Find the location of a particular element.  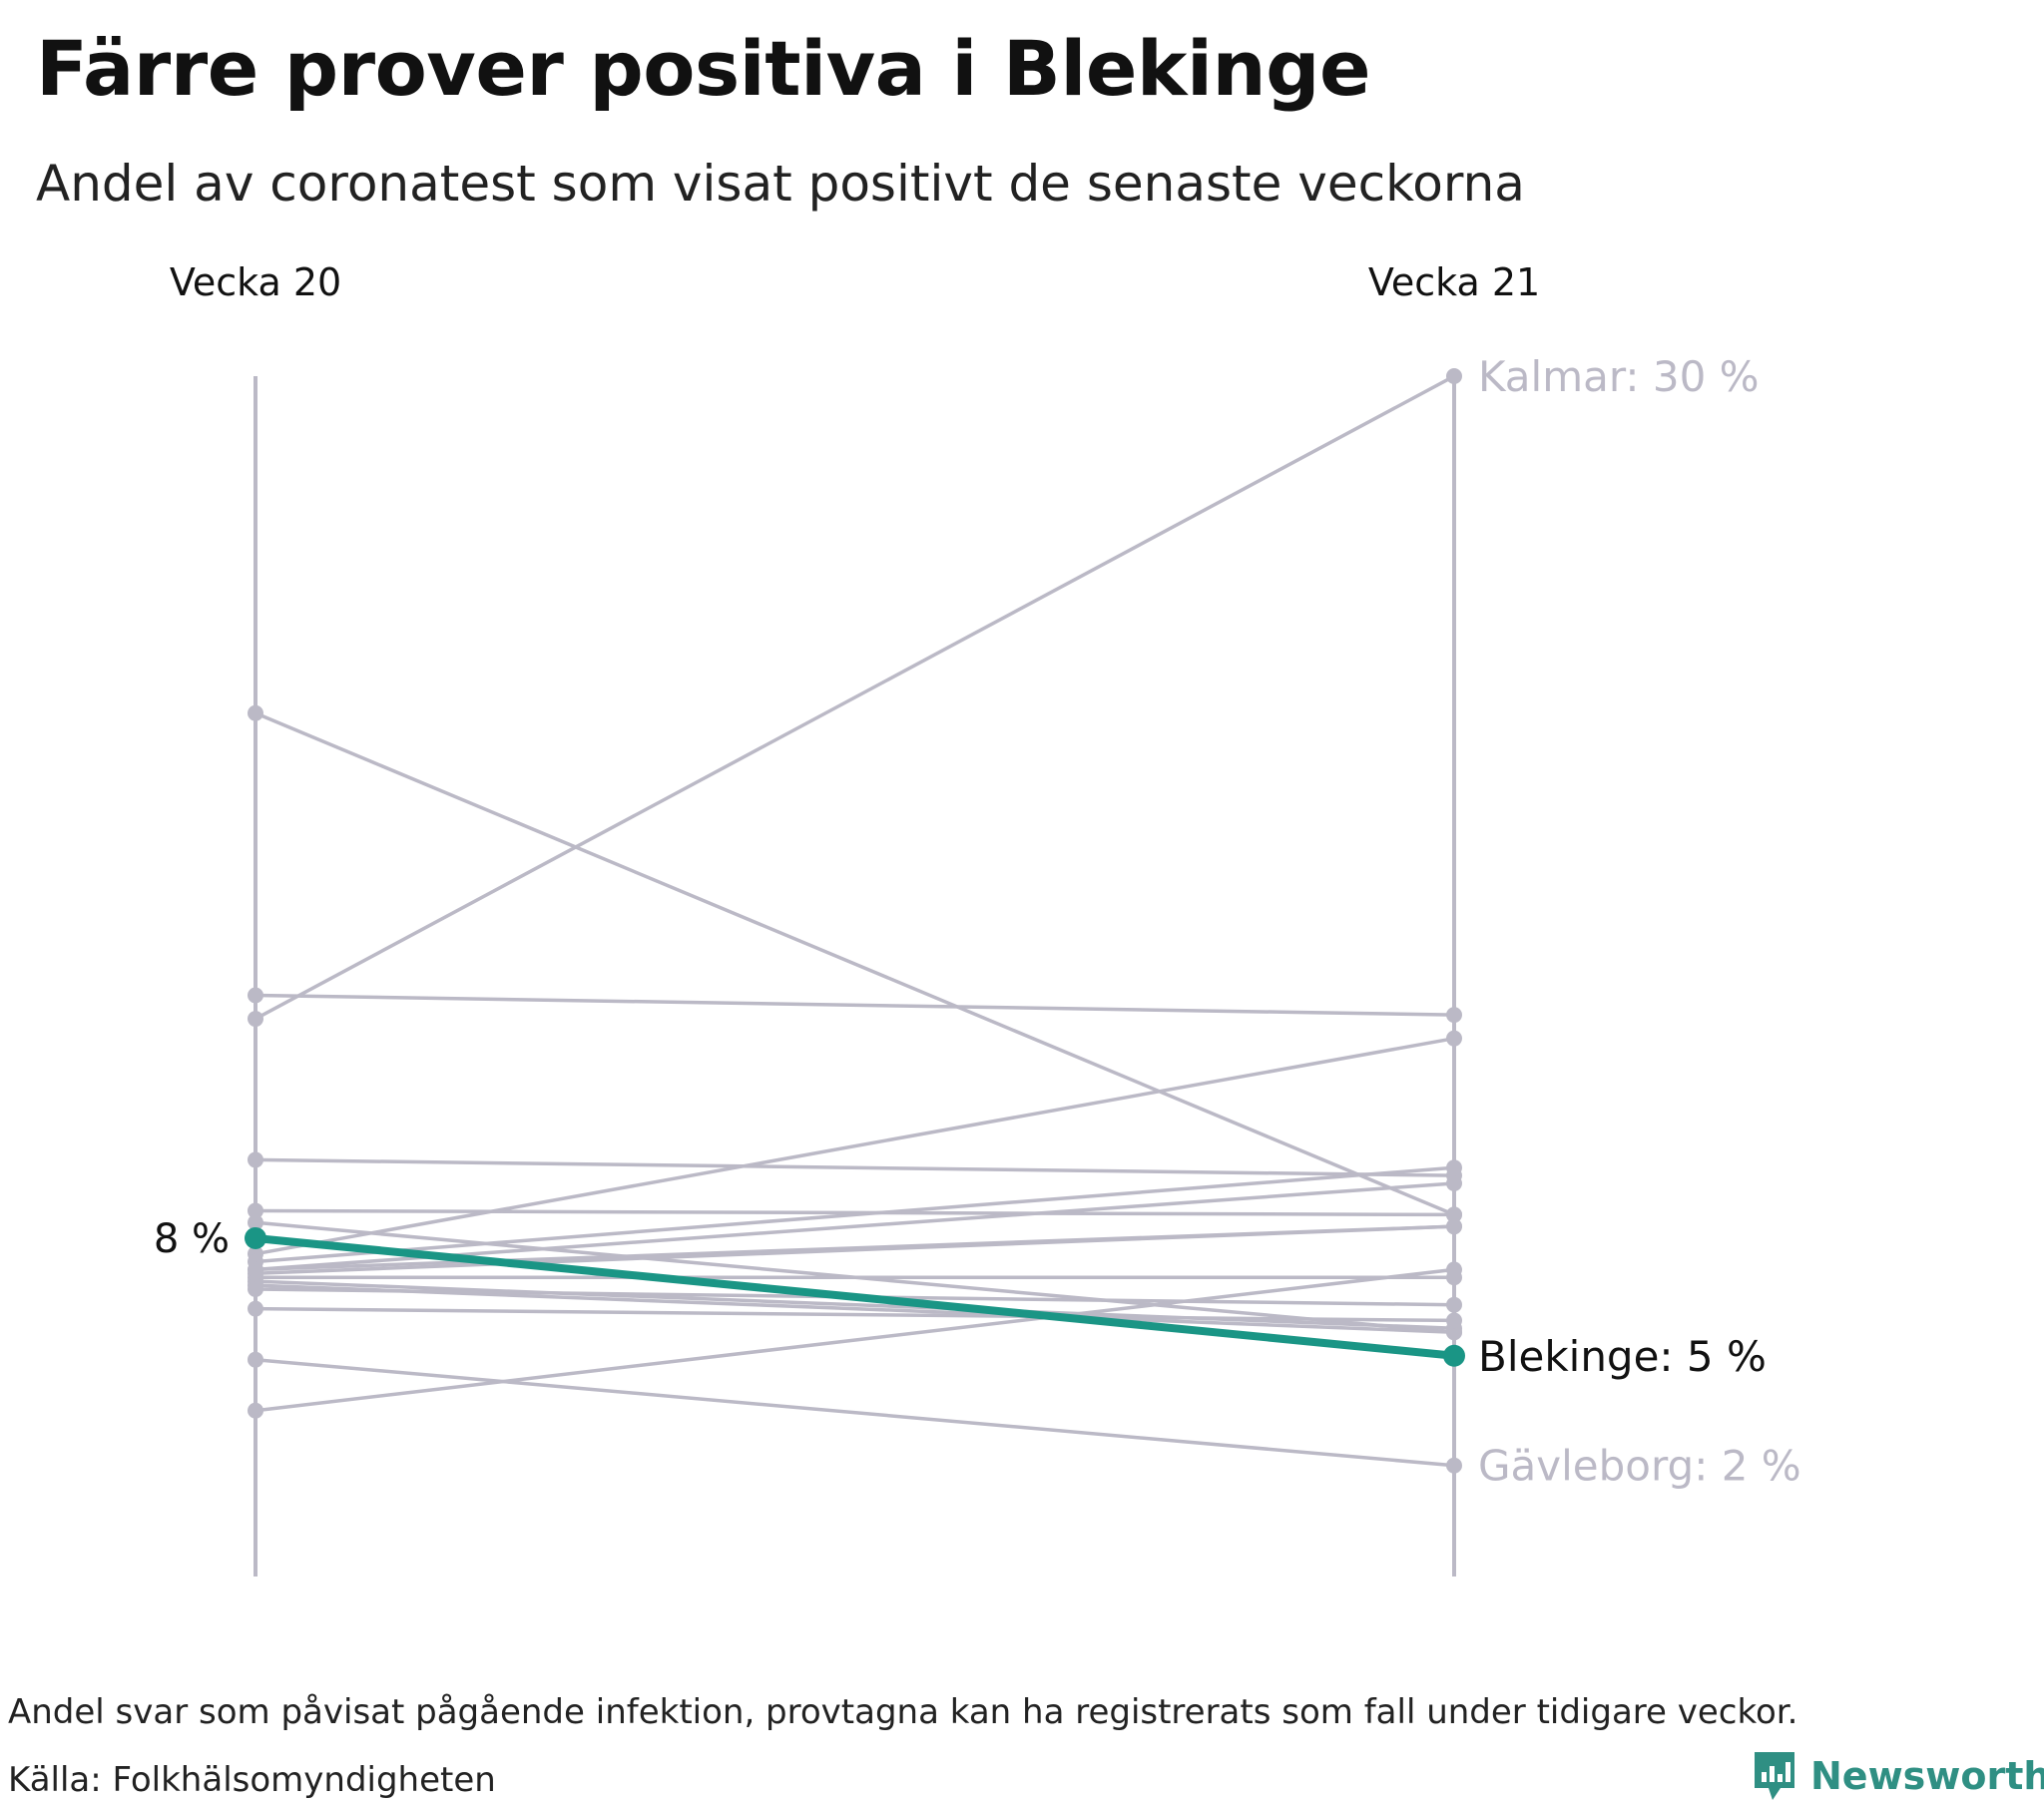

highlight-line is located at coordinates (855, 1296).